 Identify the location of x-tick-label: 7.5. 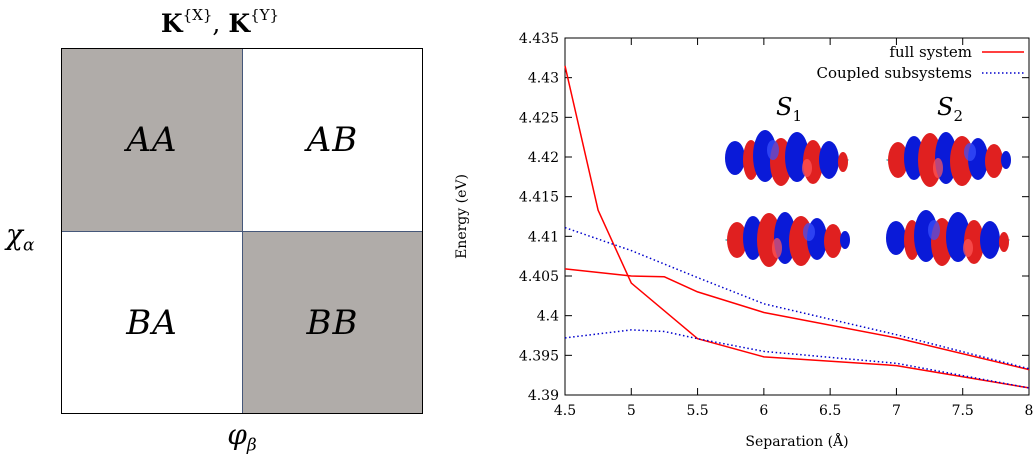
(963, 411).